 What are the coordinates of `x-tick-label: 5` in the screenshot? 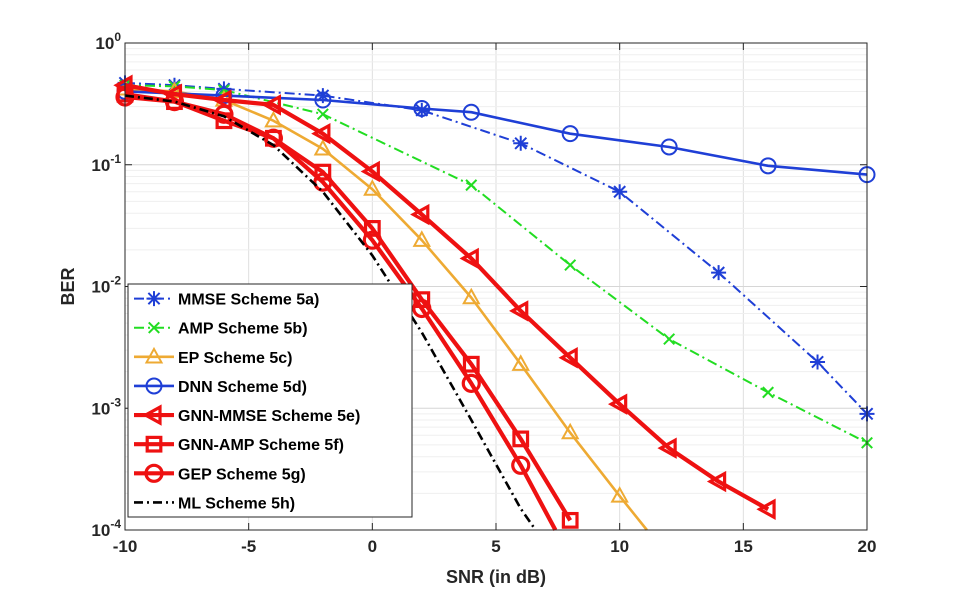 It's located at (495, 546).